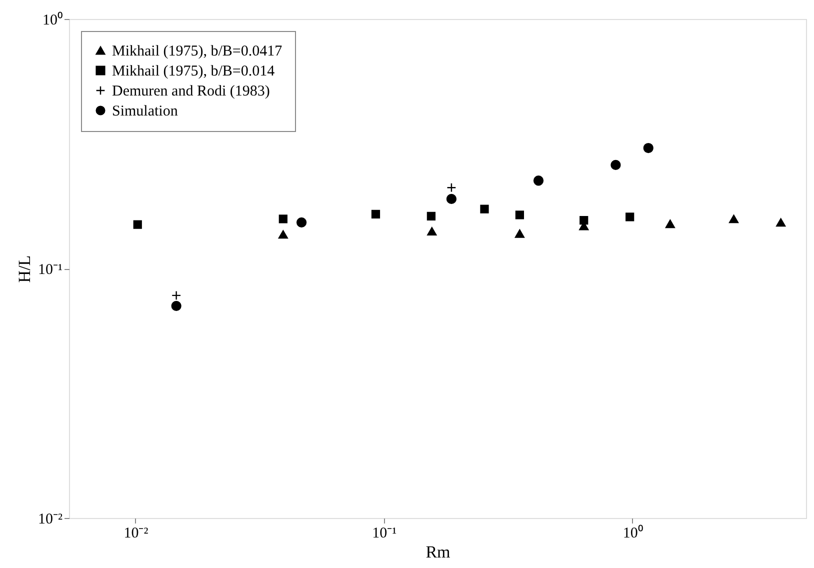  Describe the element at coordinates (145, 112) in the screenshot. I see `legend-label: Simulation` at that location.